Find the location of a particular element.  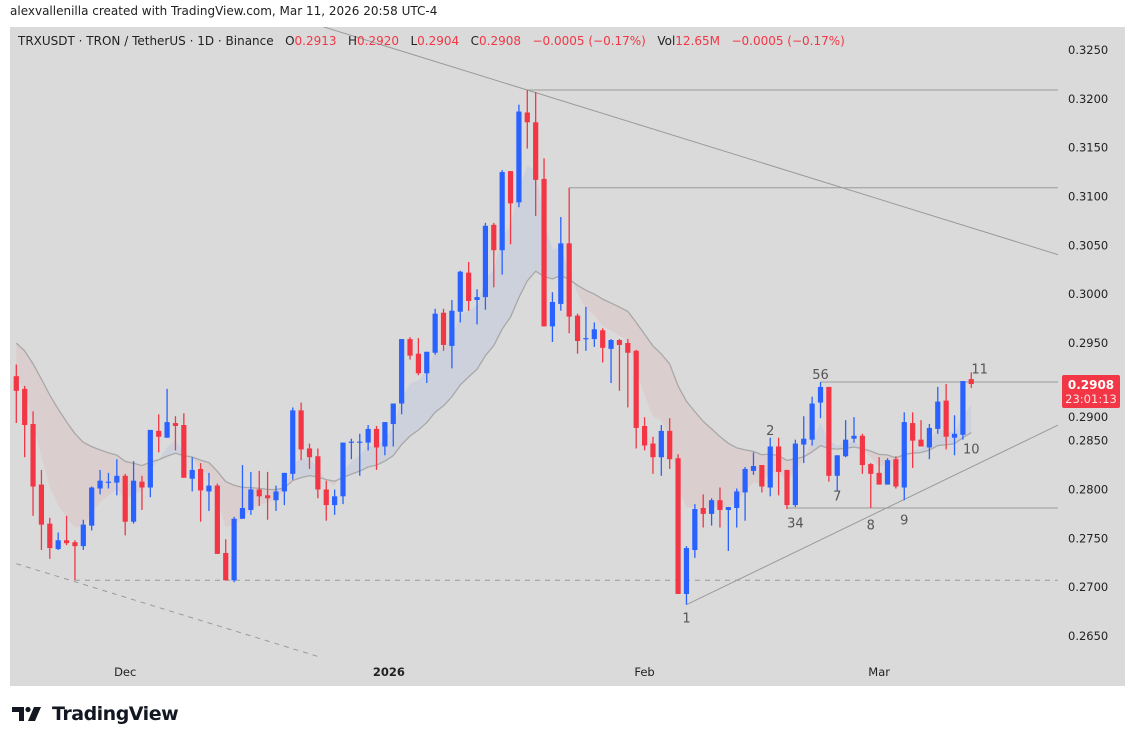

price-tick-label: 0.2950 is located at coordinates (1088, 343).